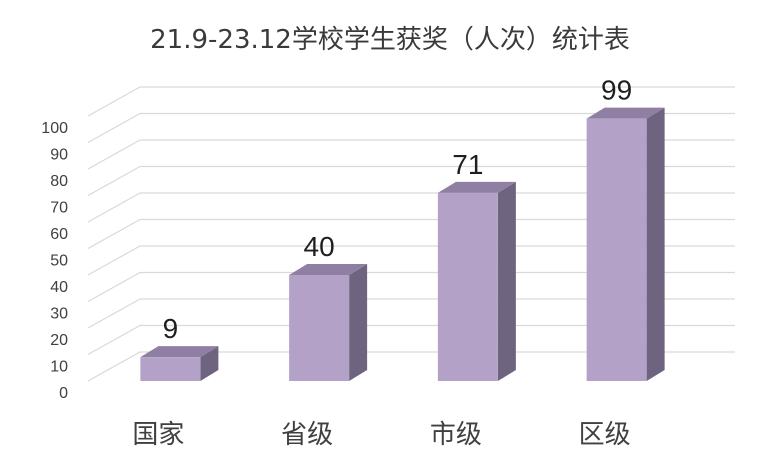 Image resolution: width=780 pixels, height=469 pixels. I want to click on x-axis-ticks: 国家 省级 市级 区级, so click(381, 435).